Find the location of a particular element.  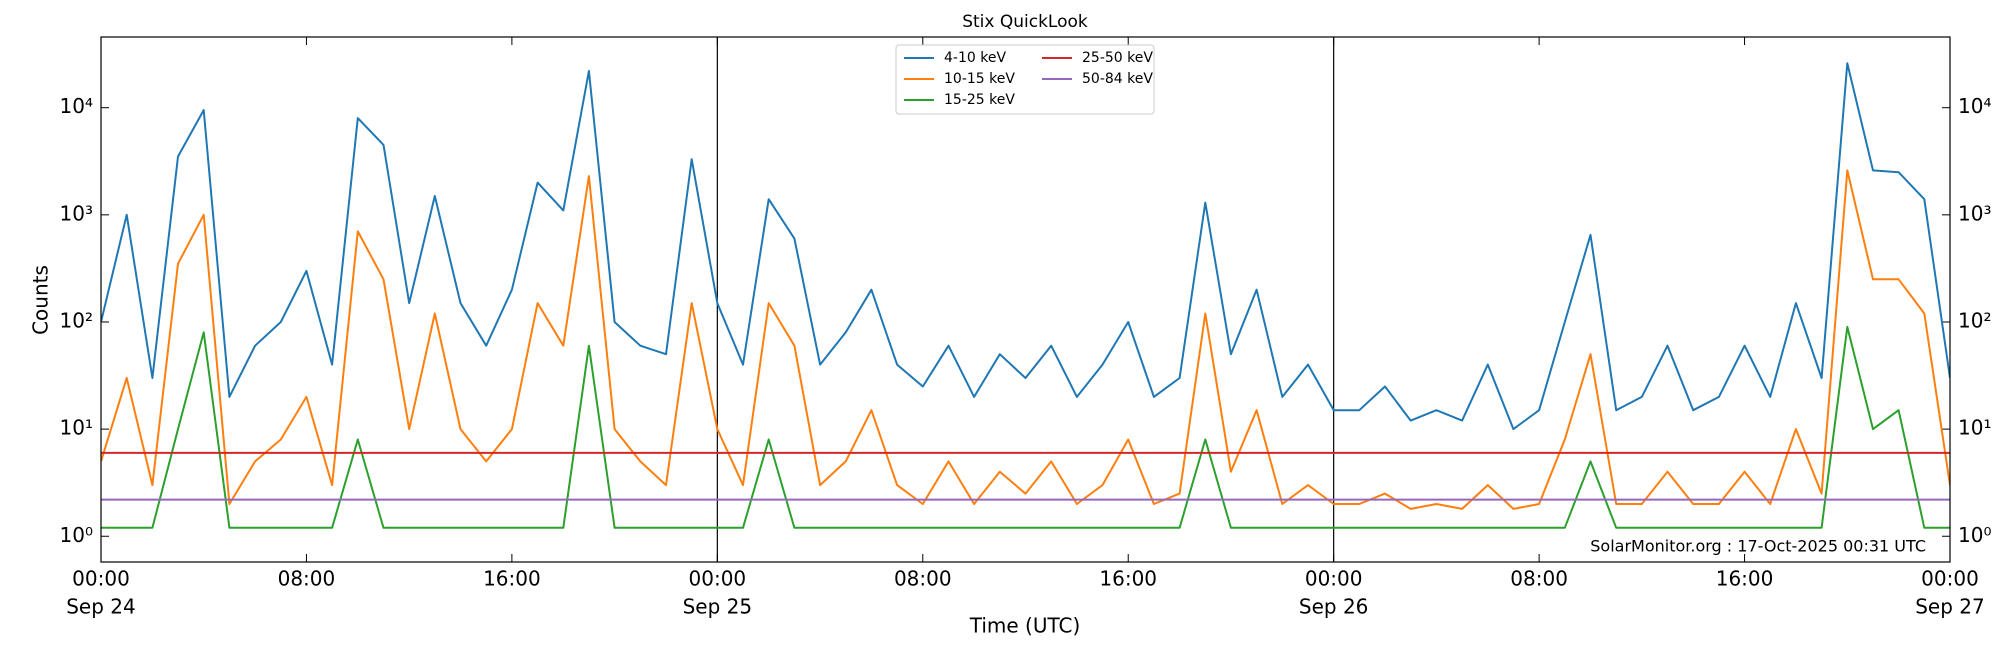

x-tick-sublabel: Sep 27 is located at coordinates (1950, 607).